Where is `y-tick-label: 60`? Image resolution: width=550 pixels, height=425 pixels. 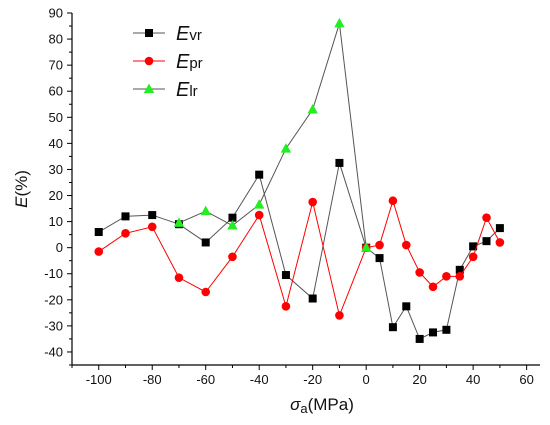
y-tick-label: 60 is located at coordinates (56, 91).